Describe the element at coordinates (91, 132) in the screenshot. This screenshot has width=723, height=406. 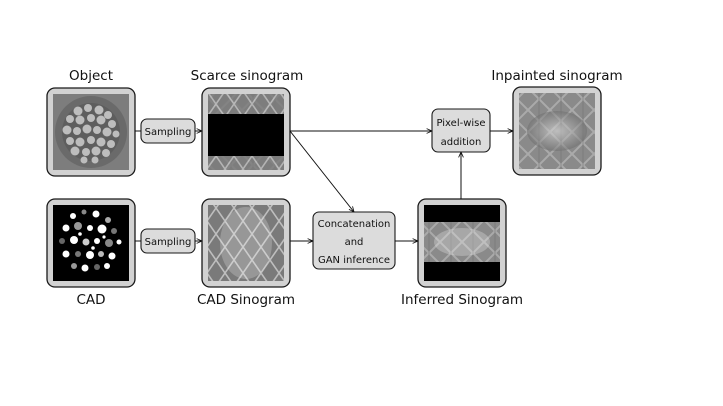
I see `object-image` at that location.